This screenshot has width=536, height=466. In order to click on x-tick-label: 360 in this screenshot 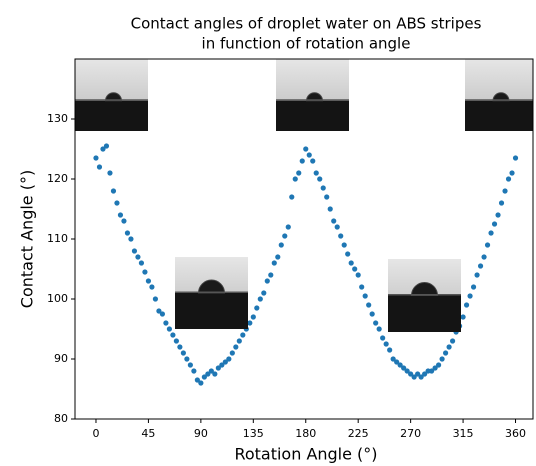, I will do `click(515, 433)`.